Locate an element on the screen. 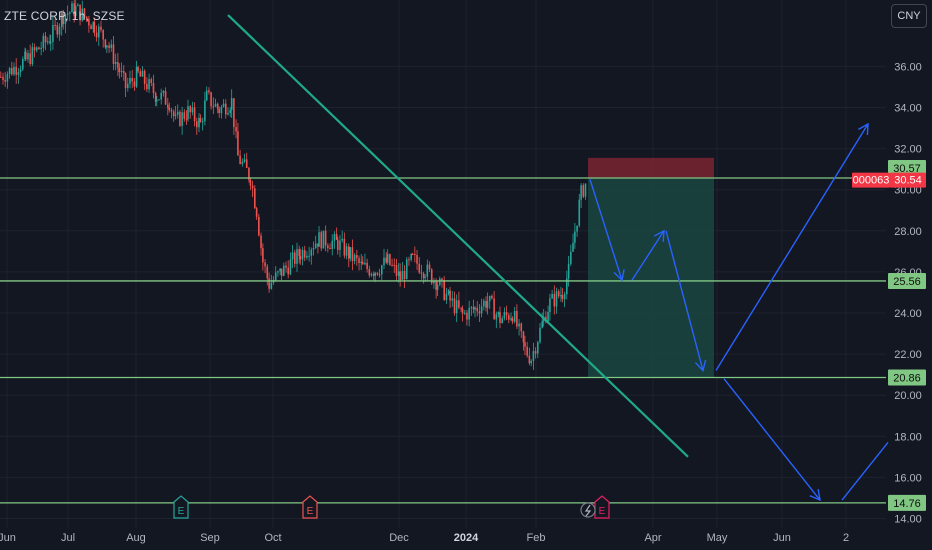  level-price-tag is located at coordinates (907, 377).